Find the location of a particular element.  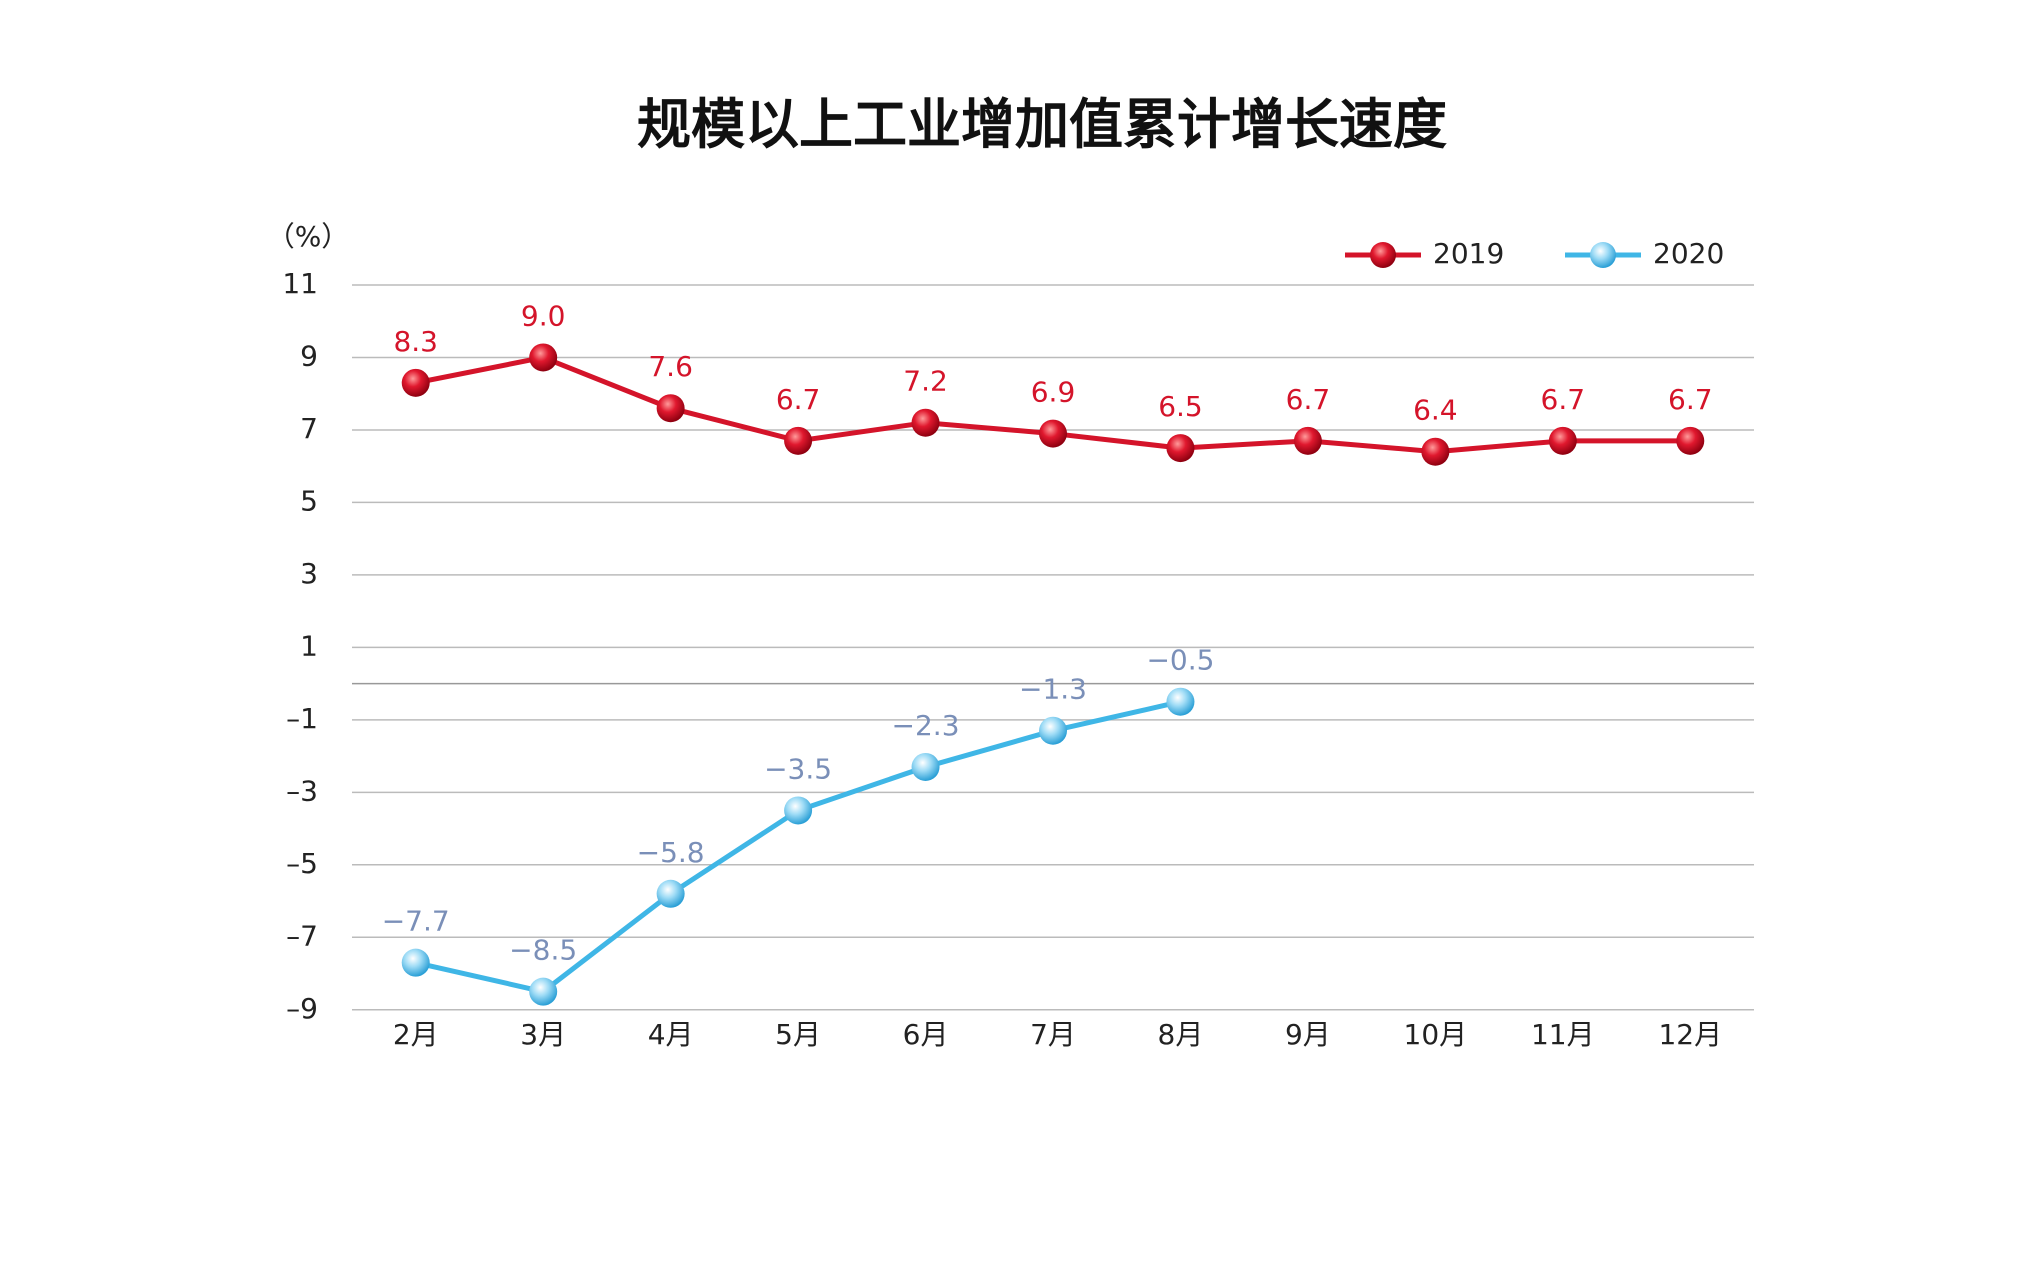

y-tick-label: –5 is located at coordinates (302, 863).